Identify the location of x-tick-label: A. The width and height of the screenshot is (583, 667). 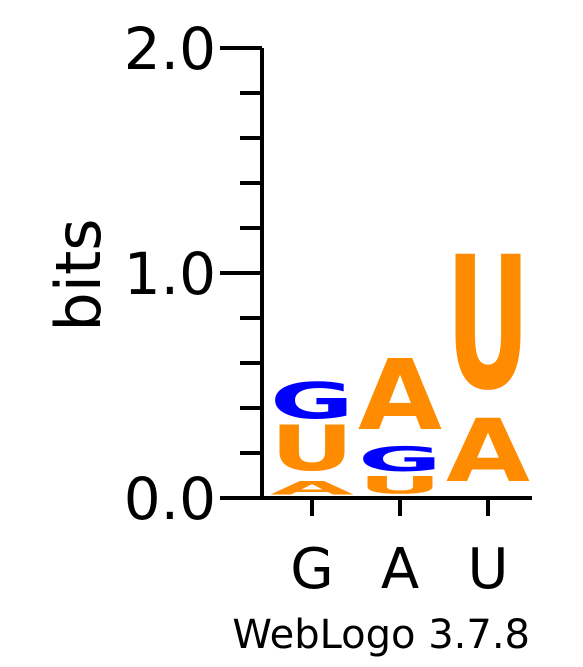
(400, 569).